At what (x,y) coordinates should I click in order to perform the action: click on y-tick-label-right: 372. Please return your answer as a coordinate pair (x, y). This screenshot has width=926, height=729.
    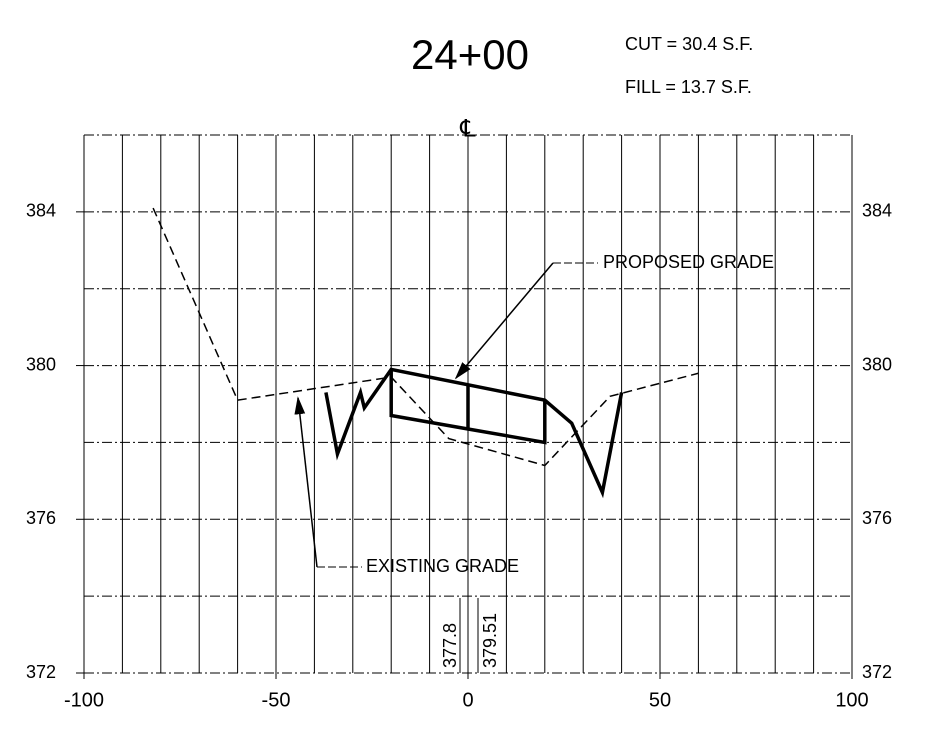
    Looking at the image, I should click on (877, 672).